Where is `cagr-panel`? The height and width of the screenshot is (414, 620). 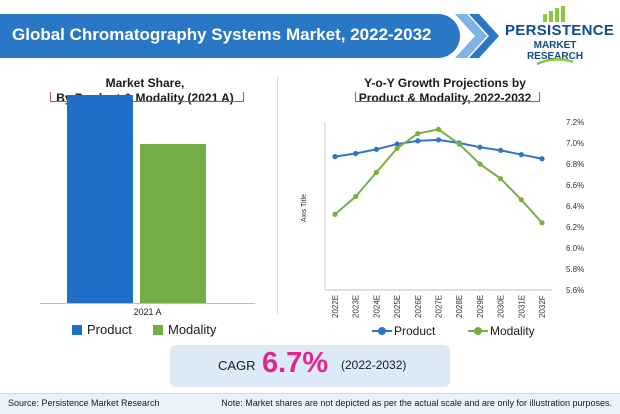 cagr-panel is located at coordinates (310, 366).